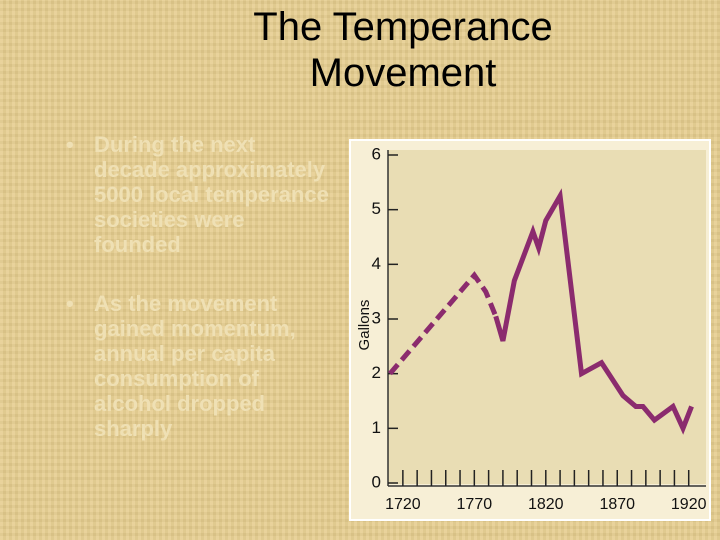 The image size is (720, 540). I want to click on x-tick-label: 1820, so click(546, 504).